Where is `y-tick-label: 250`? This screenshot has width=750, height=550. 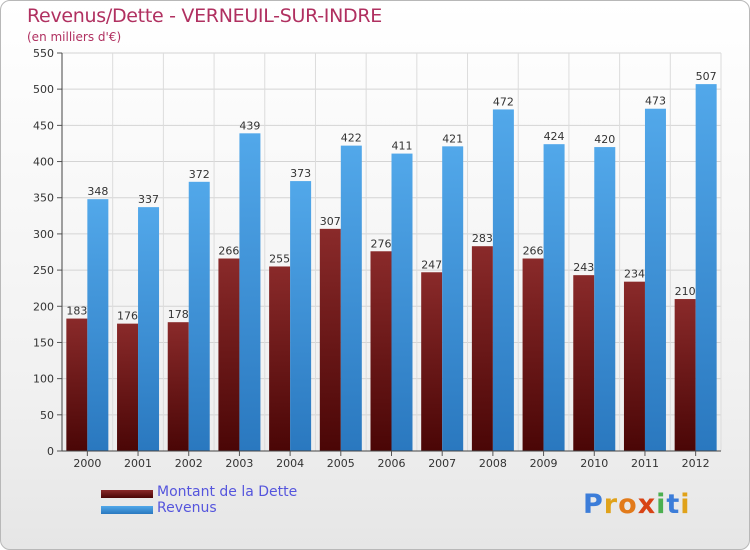 y-tick-label: 250 is located at coordinates (43, 270).